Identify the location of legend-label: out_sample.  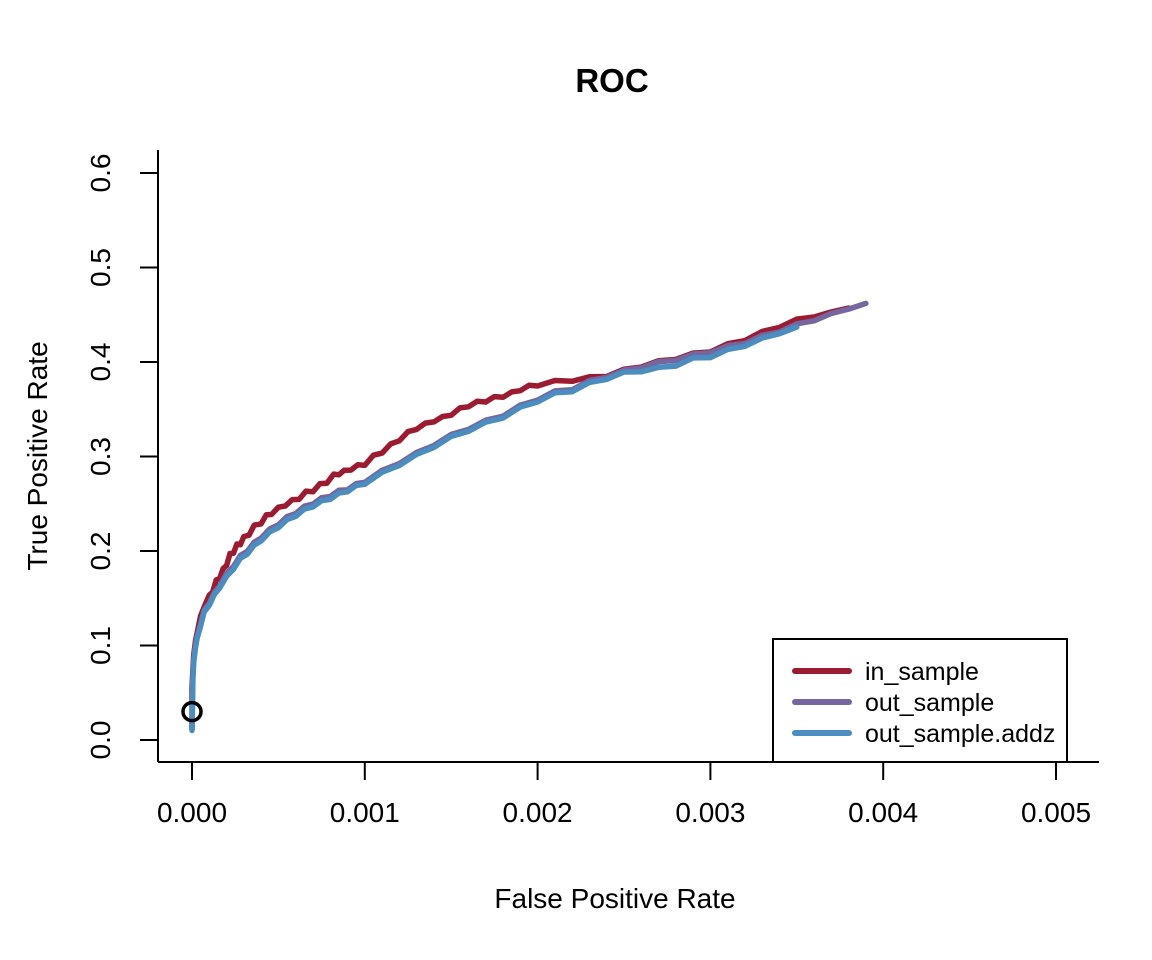
(929, 703).